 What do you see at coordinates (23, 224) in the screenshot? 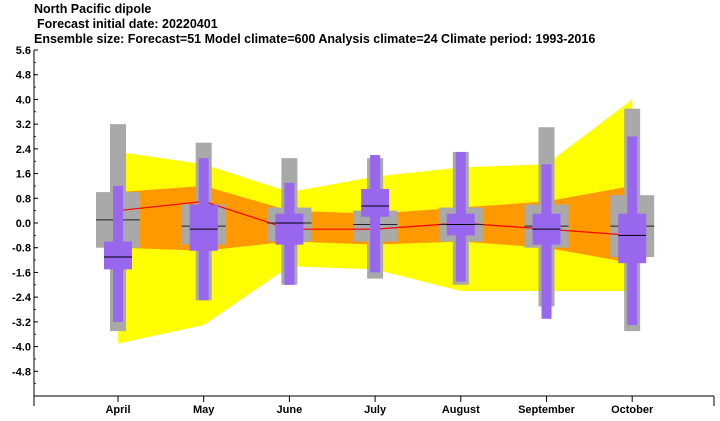
I see `y-tick-label: 0.0` at bounding box center [23, 224].